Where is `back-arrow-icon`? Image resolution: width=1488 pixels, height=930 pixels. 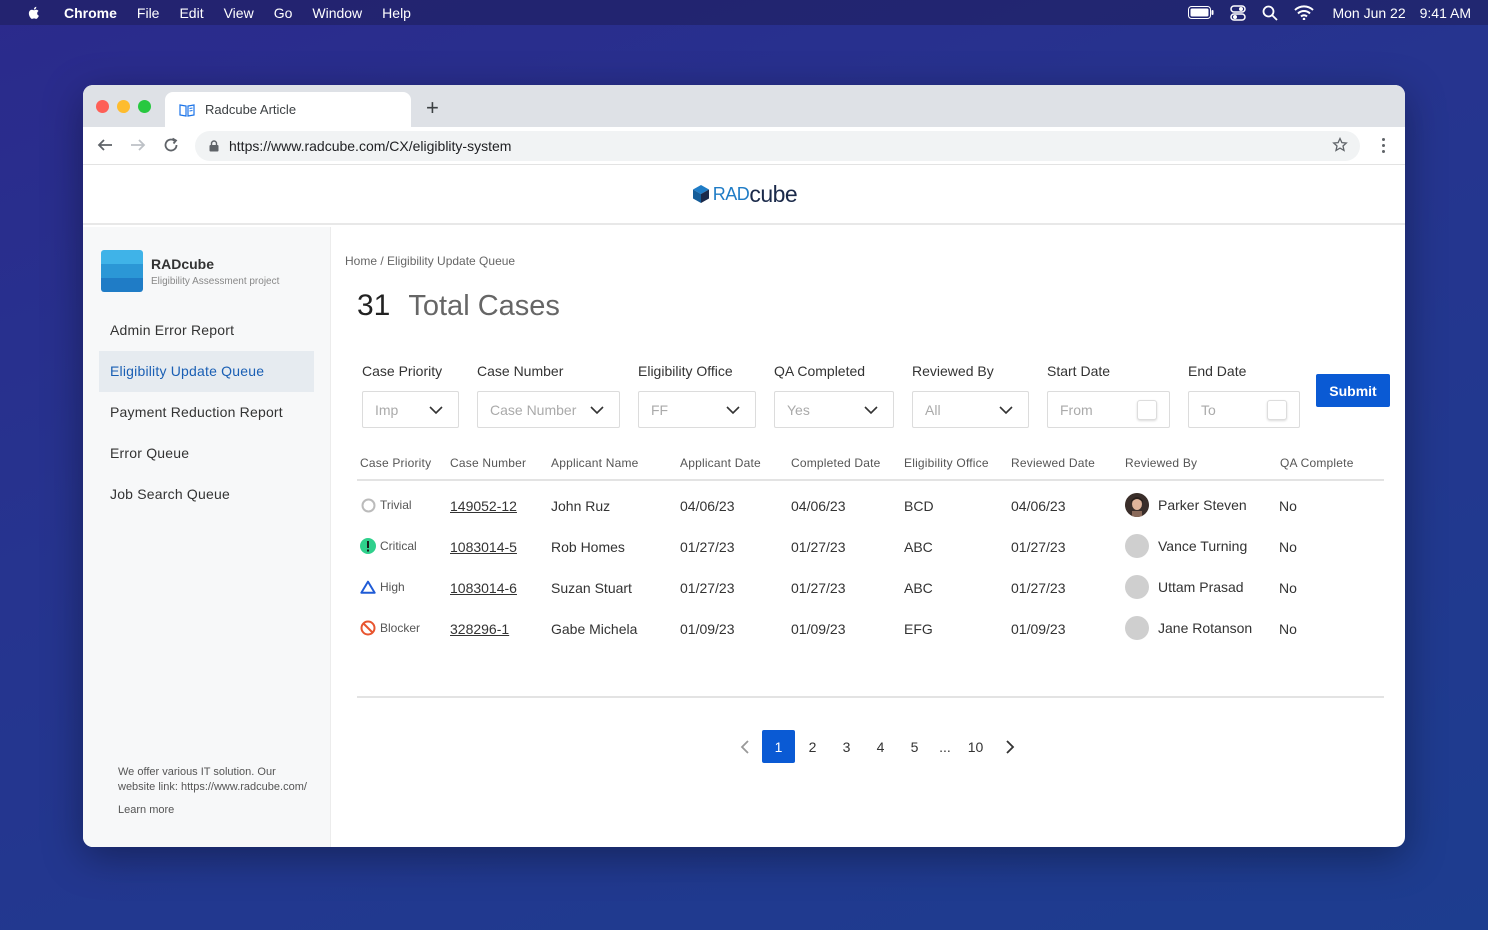
back-arrow-icon is located at coordinates (105, 145).